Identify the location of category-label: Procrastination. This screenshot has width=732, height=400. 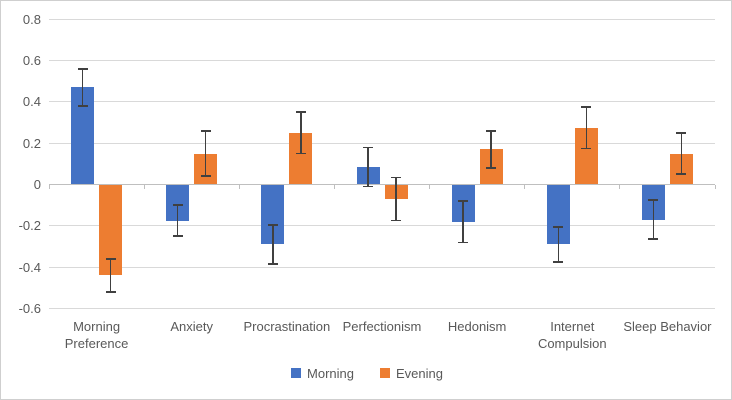
(287, 326).